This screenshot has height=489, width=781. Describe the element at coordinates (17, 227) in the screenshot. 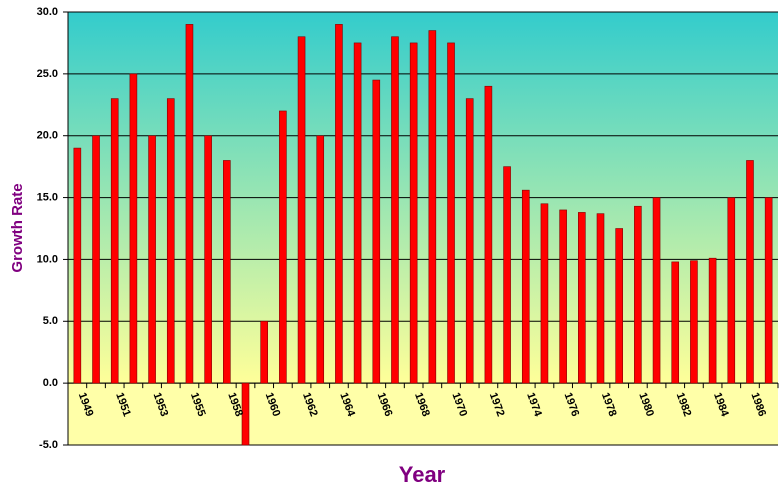

I see `y-axis-title: Growth Rate` at that location.